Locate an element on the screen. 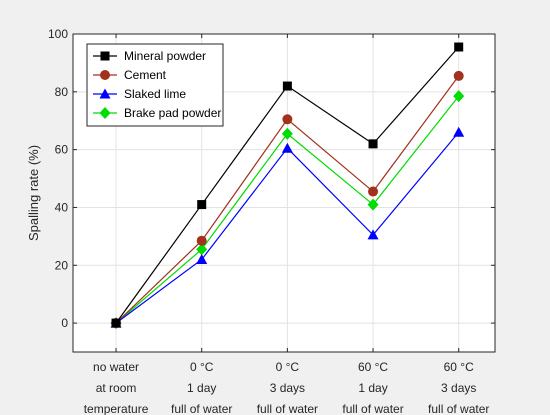  x-tick-label-line: temperature is located at coordinates (116, 408).